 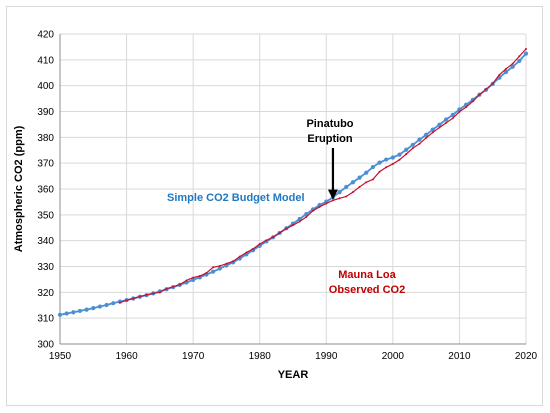 I want to click on annotation-observed-line: Observed CO2, so click(x=367, y=290).